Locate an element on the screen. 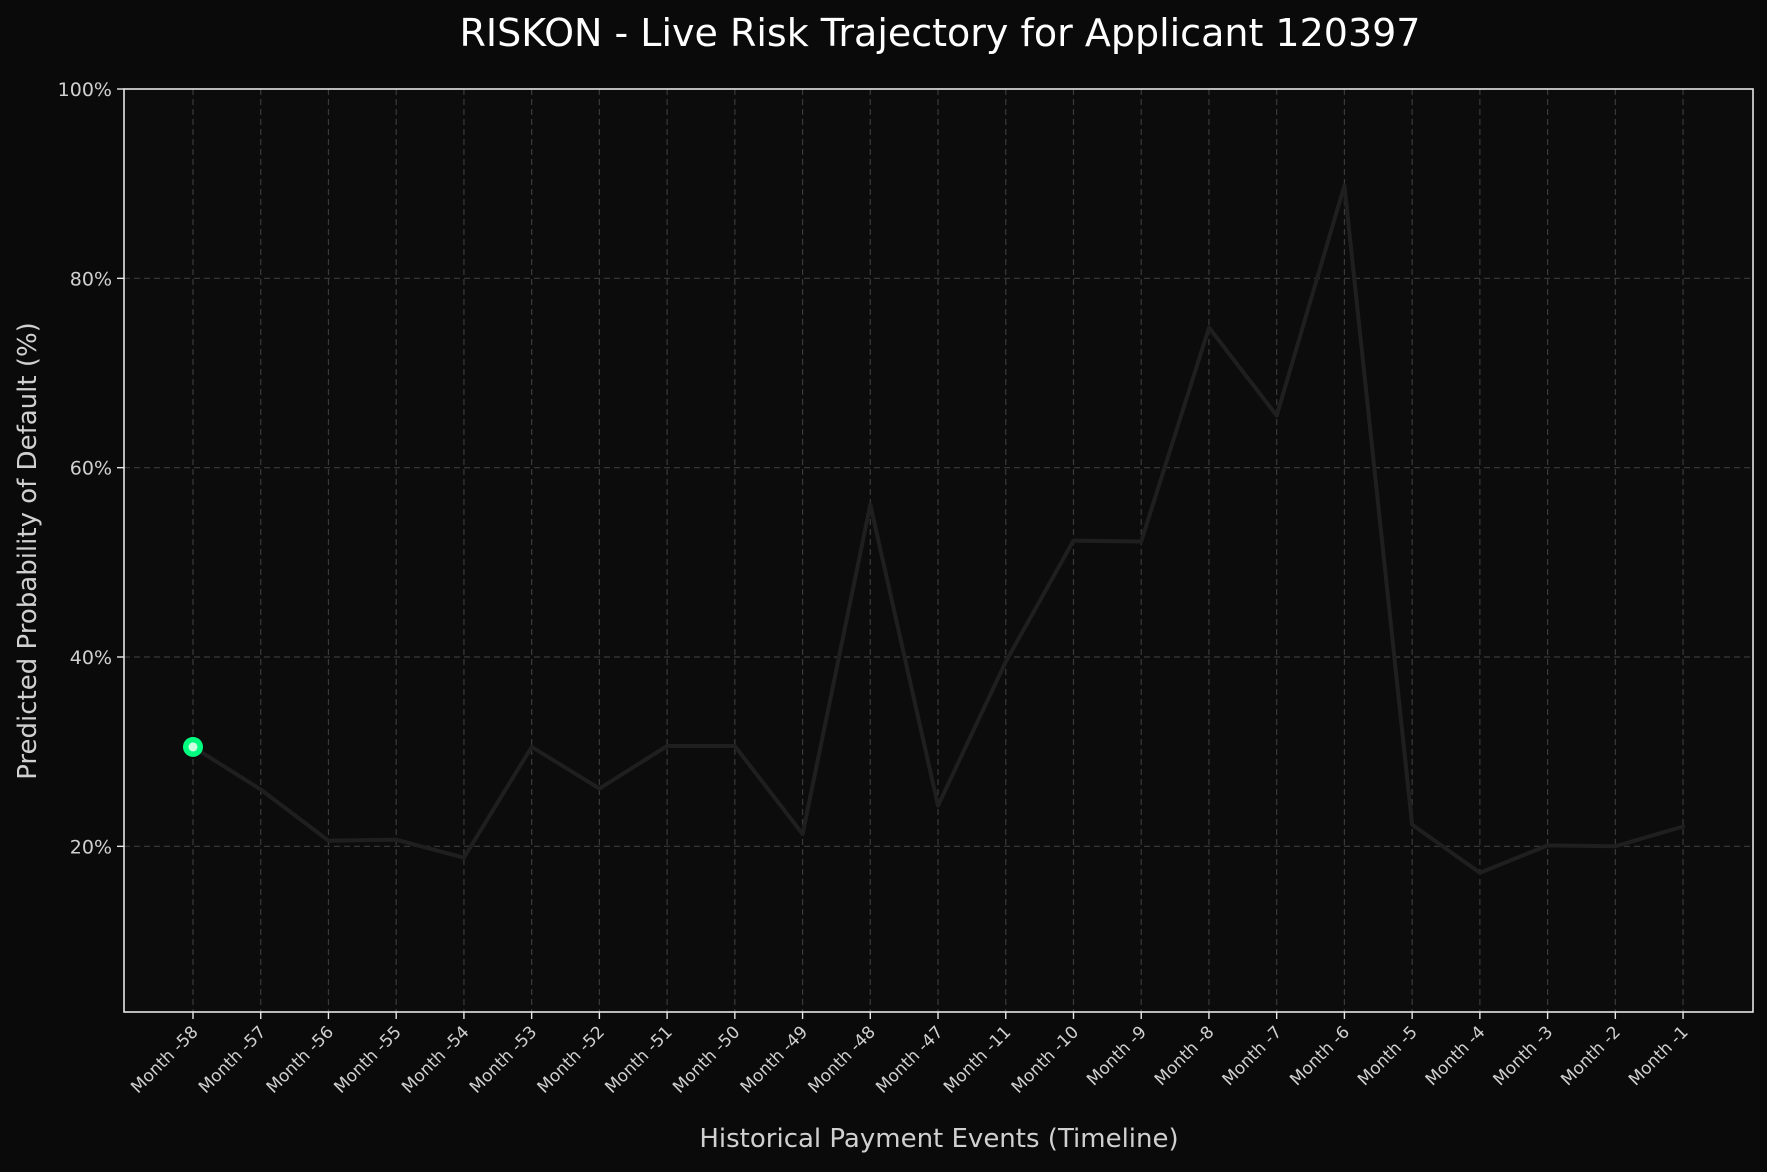 The height and width of the screenshot is (1172, 1767). highlight-marker-group is located at coordinates (193, 746).